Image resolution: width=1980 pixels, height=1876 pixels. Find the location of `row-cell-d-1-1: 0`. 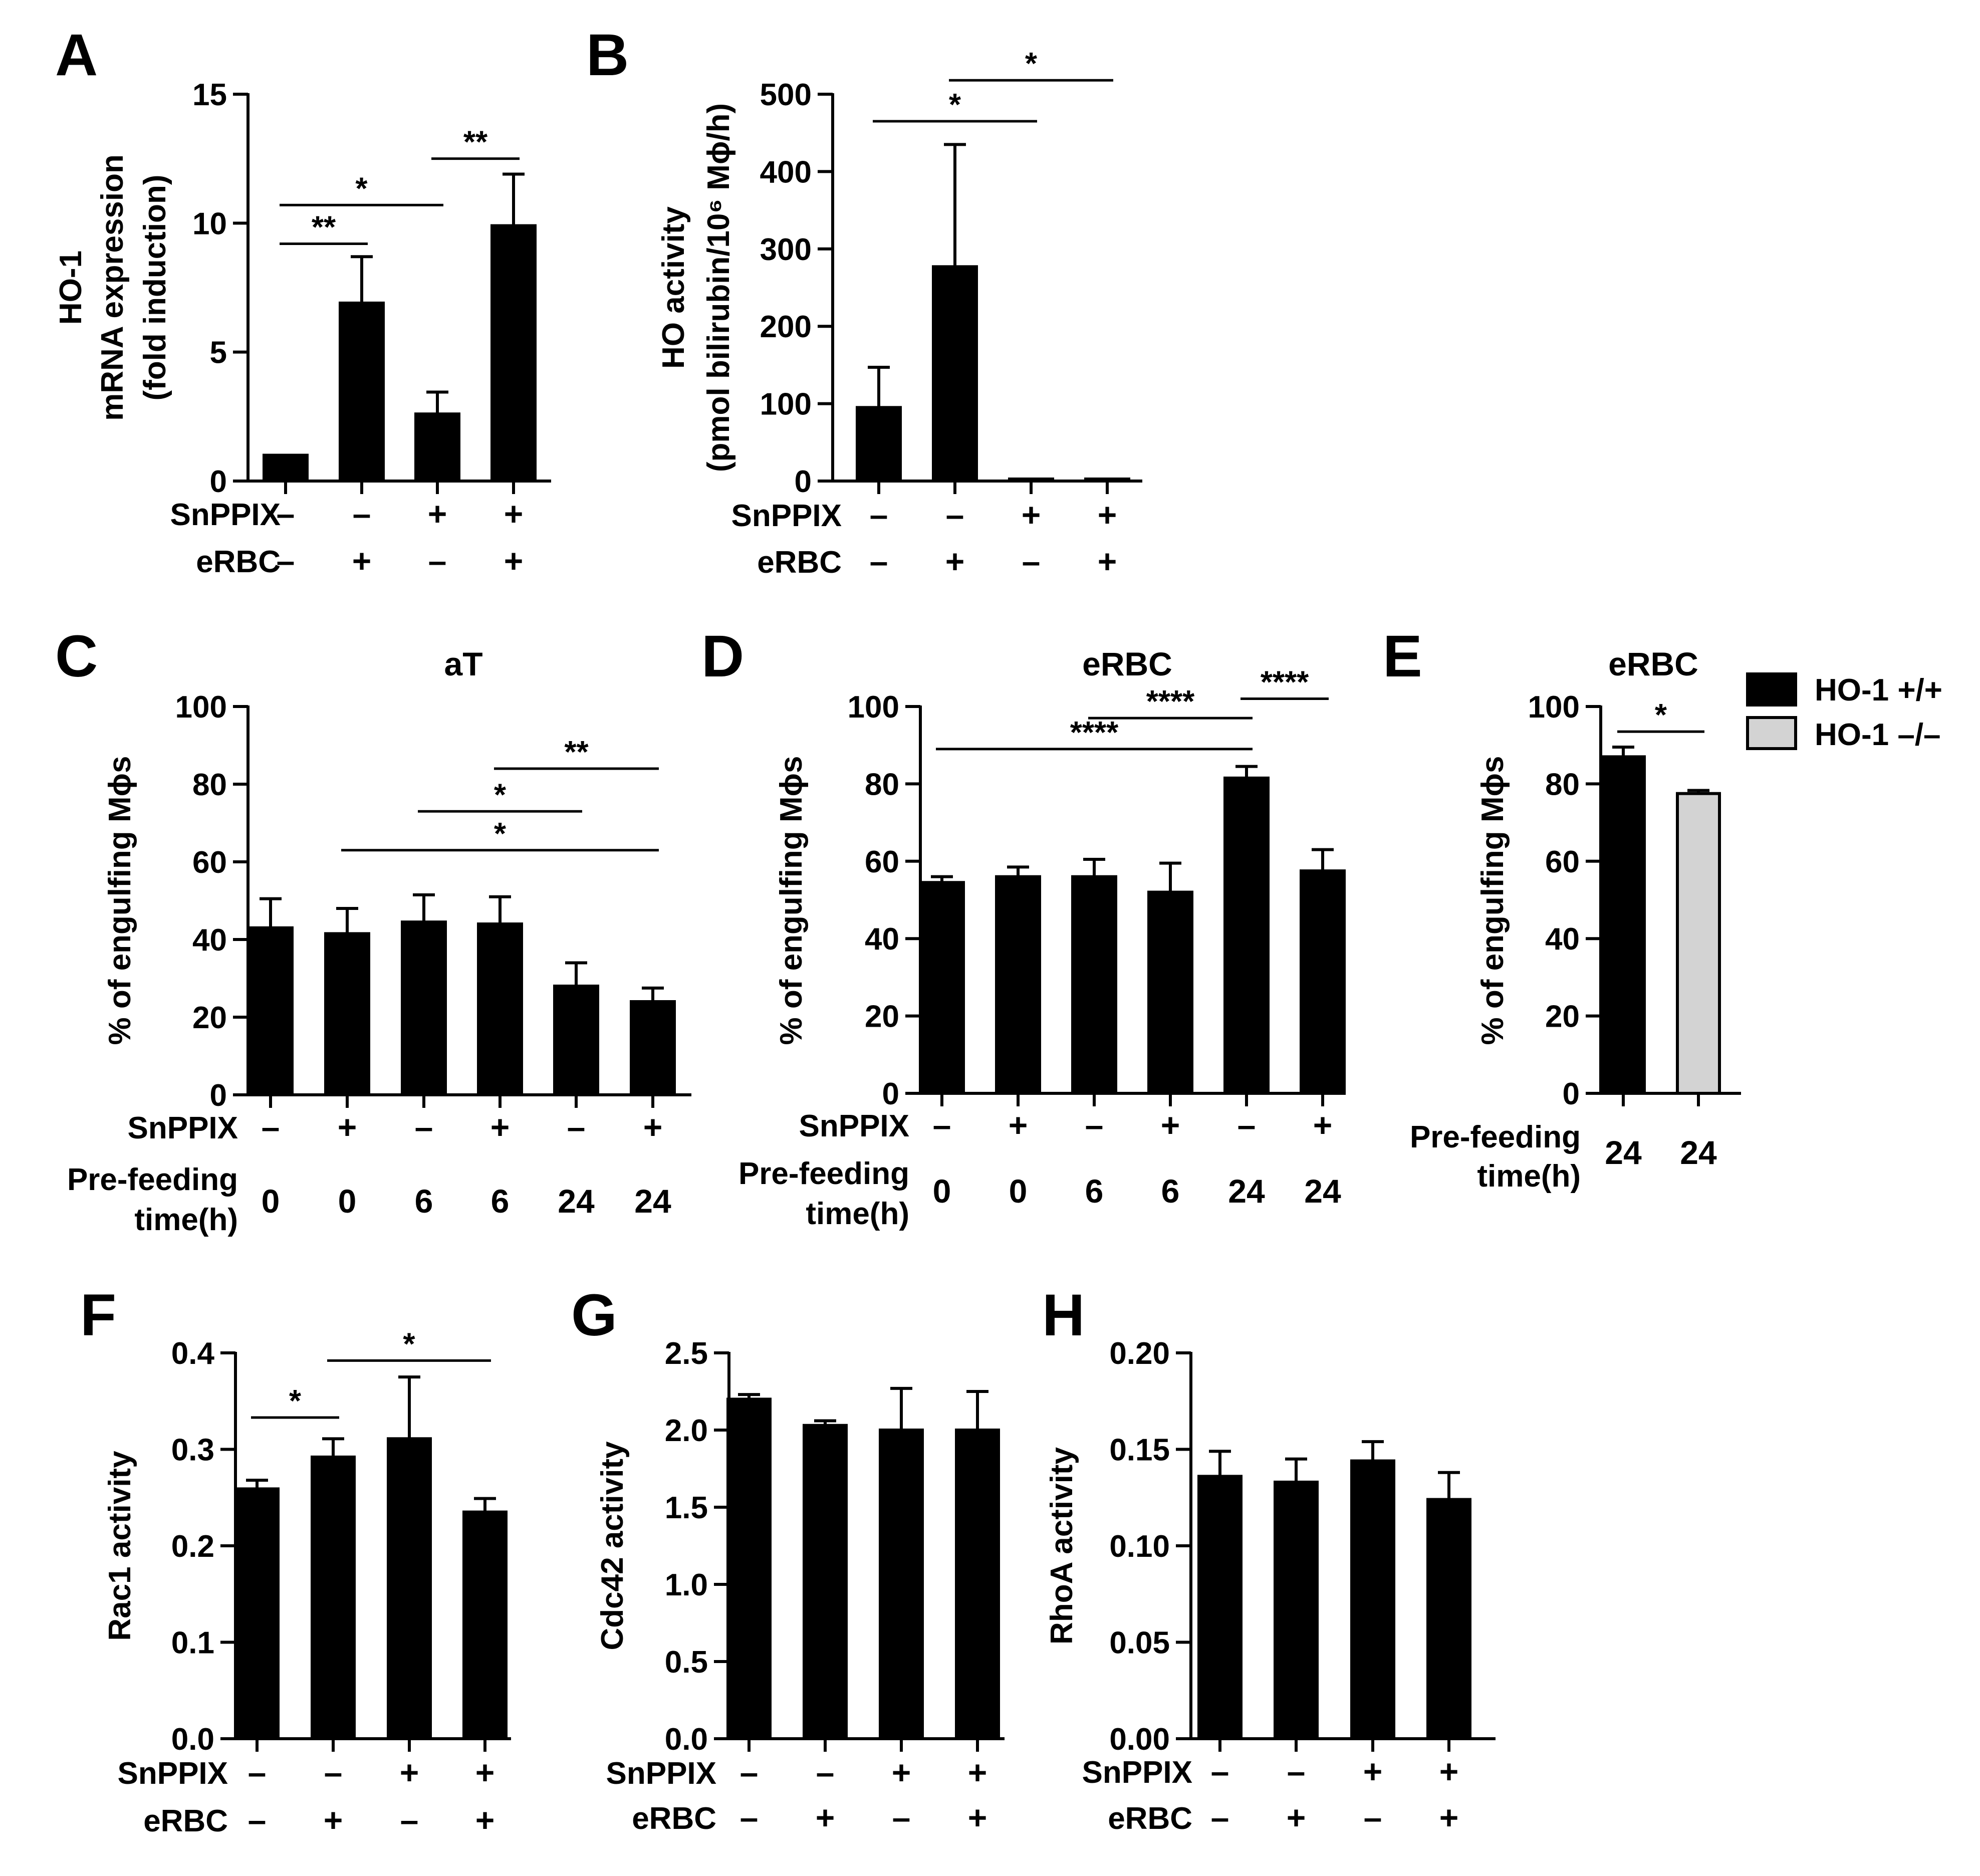

row-cell-d-1-1: 0 is located at coordinates (1018, 1191).